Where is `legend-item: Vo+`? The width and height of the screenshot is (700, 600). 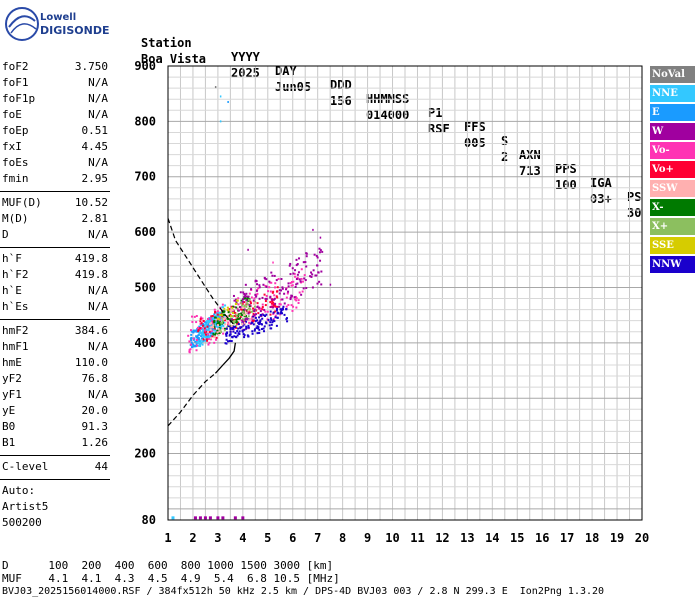
legend-item: Vo+ is located at coordinates (672, 169).